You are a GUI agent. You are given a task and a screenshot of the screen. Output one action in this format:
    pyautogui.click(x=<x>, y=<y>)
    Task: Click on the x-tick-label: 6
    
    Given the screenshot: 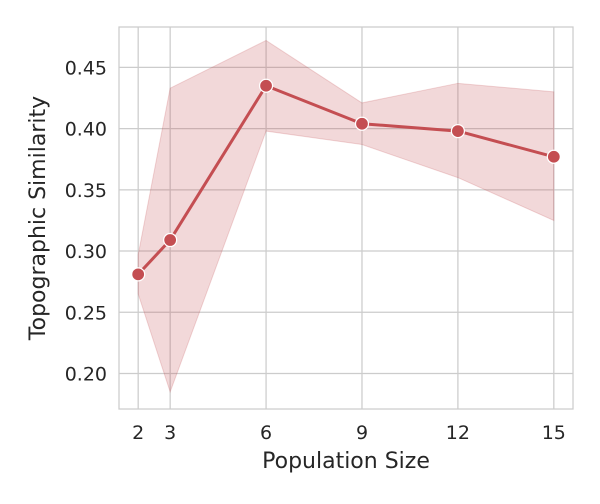 What is the action you would take?
    pyautogui.click(x=266, y=433)
    